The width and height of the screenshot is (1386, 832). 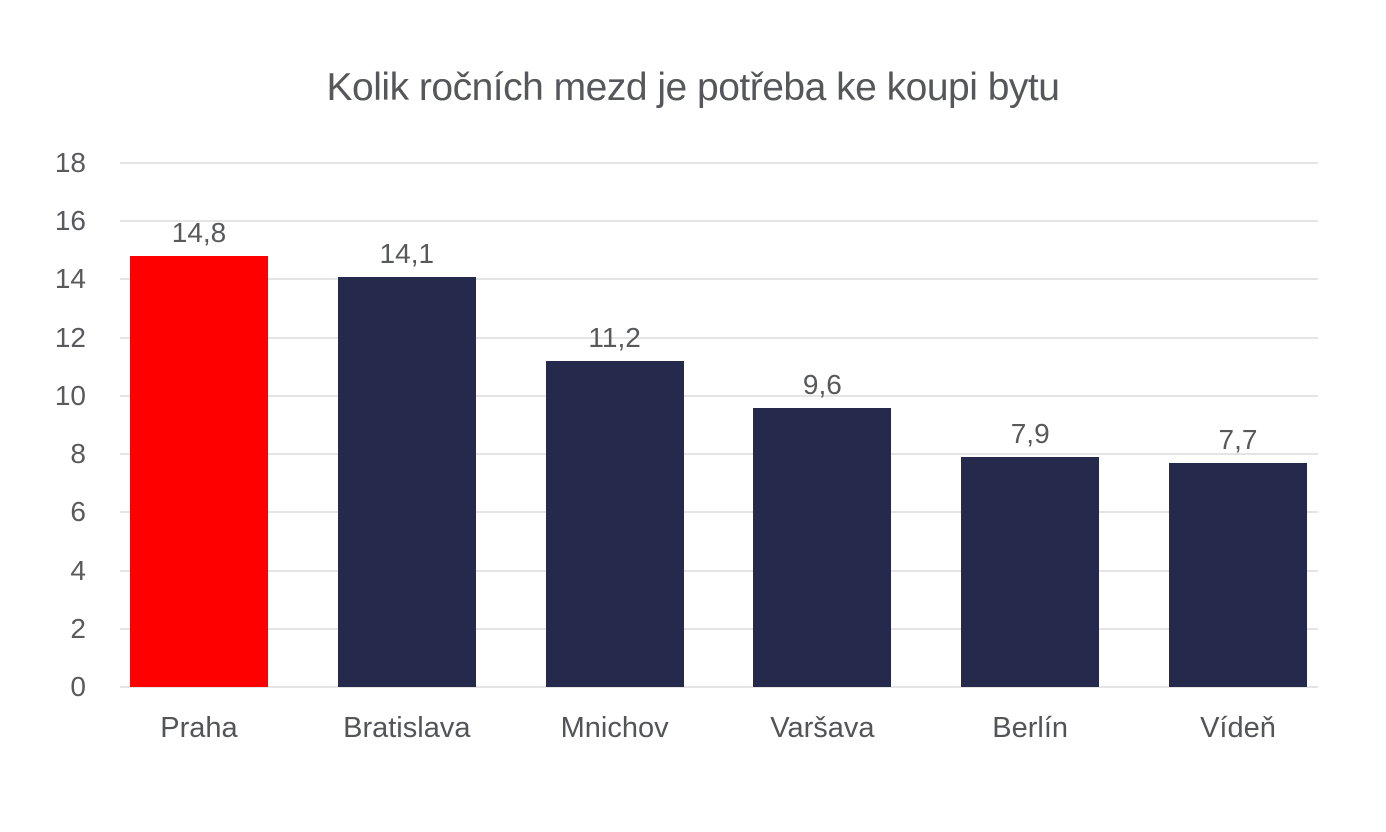 I want to click on y-axis-tick-label: 0, so click(x=78, y=686).